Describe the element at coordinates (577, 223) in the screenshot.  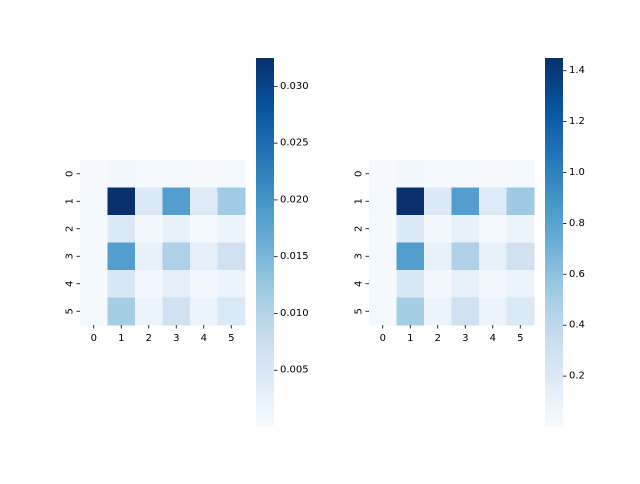
I see `colorbar-tick-label: 0.8` at that location.